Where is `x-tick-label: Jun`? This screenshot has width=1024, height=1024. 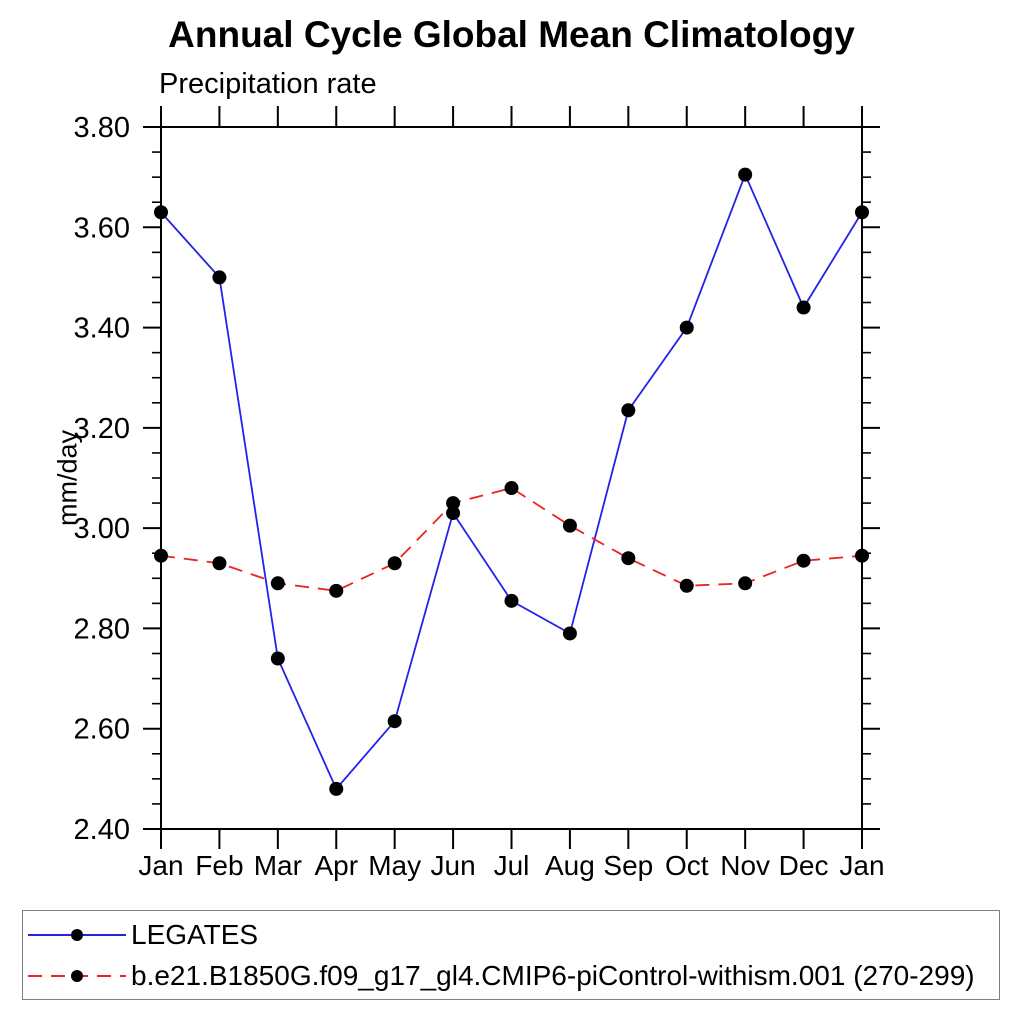 x-tick-label: Jun is located at coordinates (453, 865).